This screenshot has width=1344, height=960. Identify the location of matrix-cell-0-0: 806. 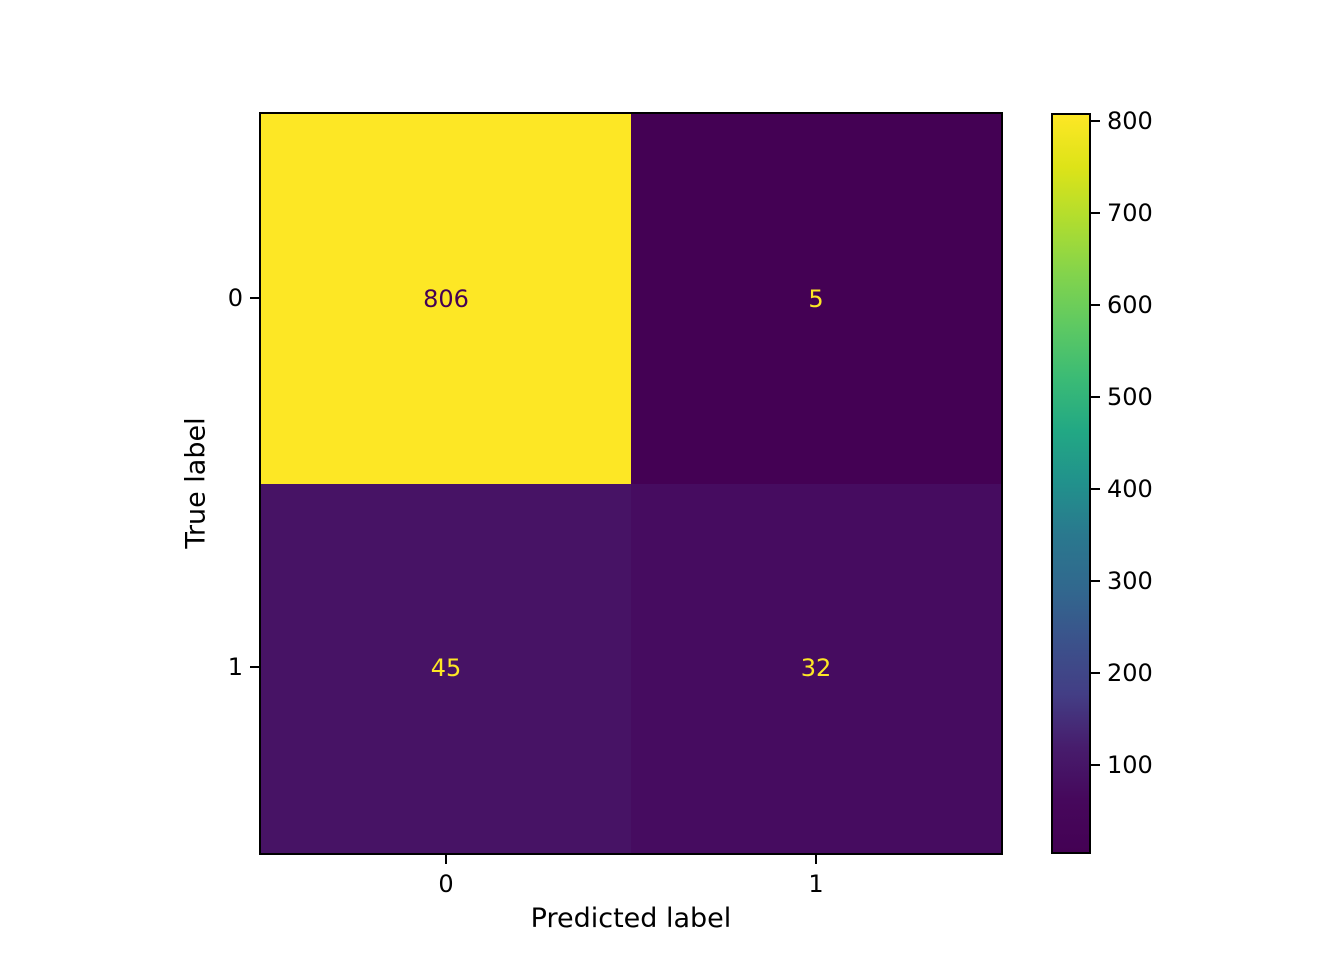
(446, 299).